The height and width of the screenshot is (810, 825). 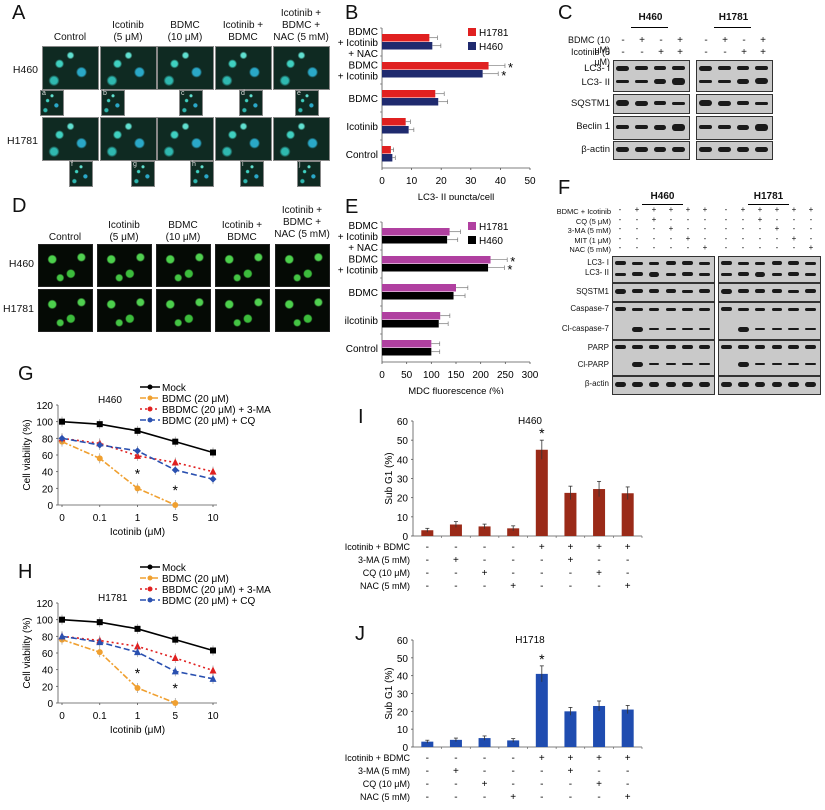 What do you see at coordinates (362, 155) in the screenshot?
I see `svg-text: Control` at bounding box center [362, 155].